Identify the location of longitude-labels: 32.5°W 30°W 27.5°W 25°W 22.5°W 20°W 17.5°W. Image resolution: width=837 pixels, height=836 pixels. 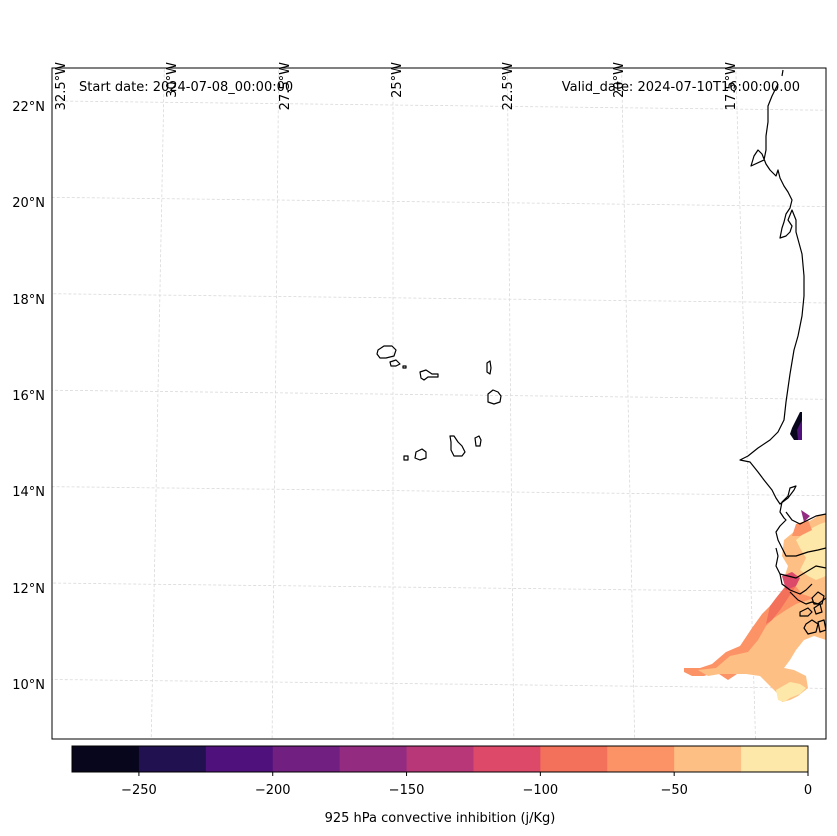
(396, 86).